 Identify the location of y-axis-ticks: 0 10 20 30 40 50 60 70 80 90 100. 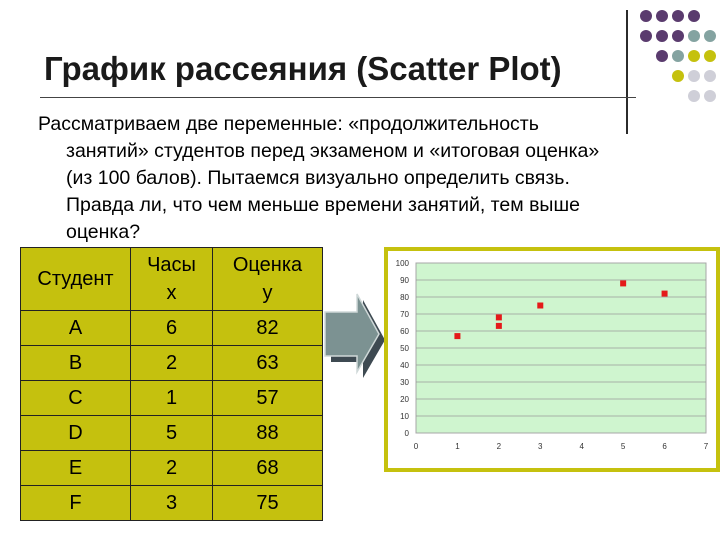
(403, 348).